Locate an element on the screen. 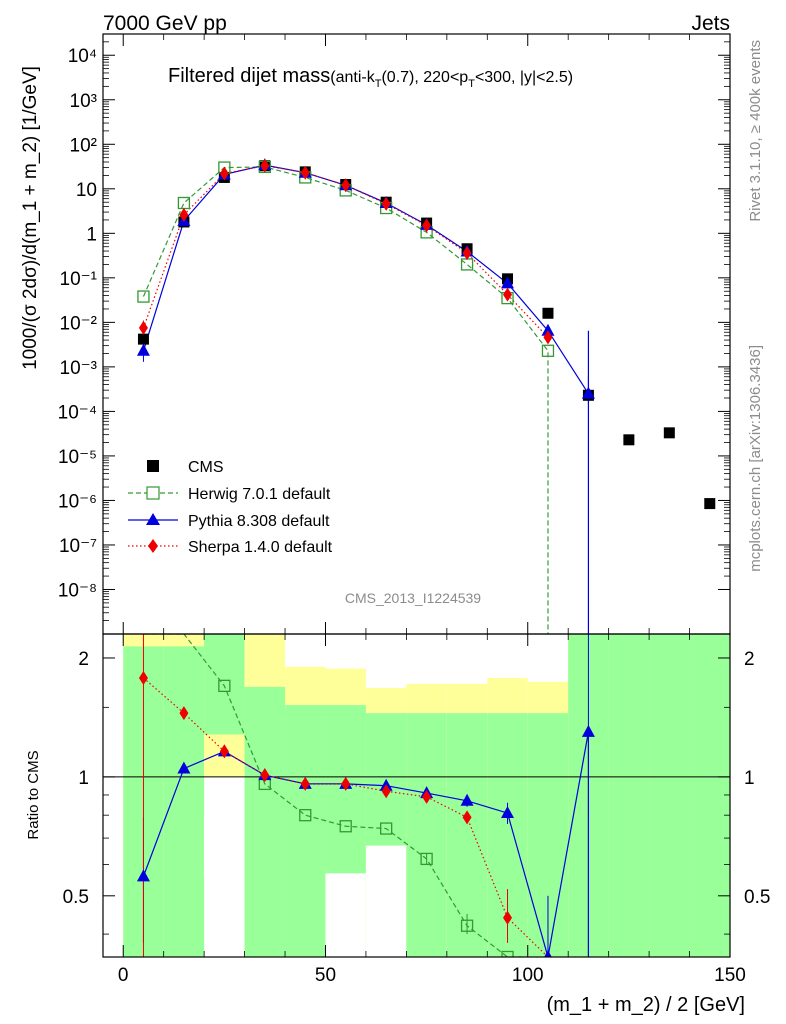 This screenshot has height=1024, width=786. title-sub-suffix: <300, |y|<2.5) is located at coordinates (524, 77).